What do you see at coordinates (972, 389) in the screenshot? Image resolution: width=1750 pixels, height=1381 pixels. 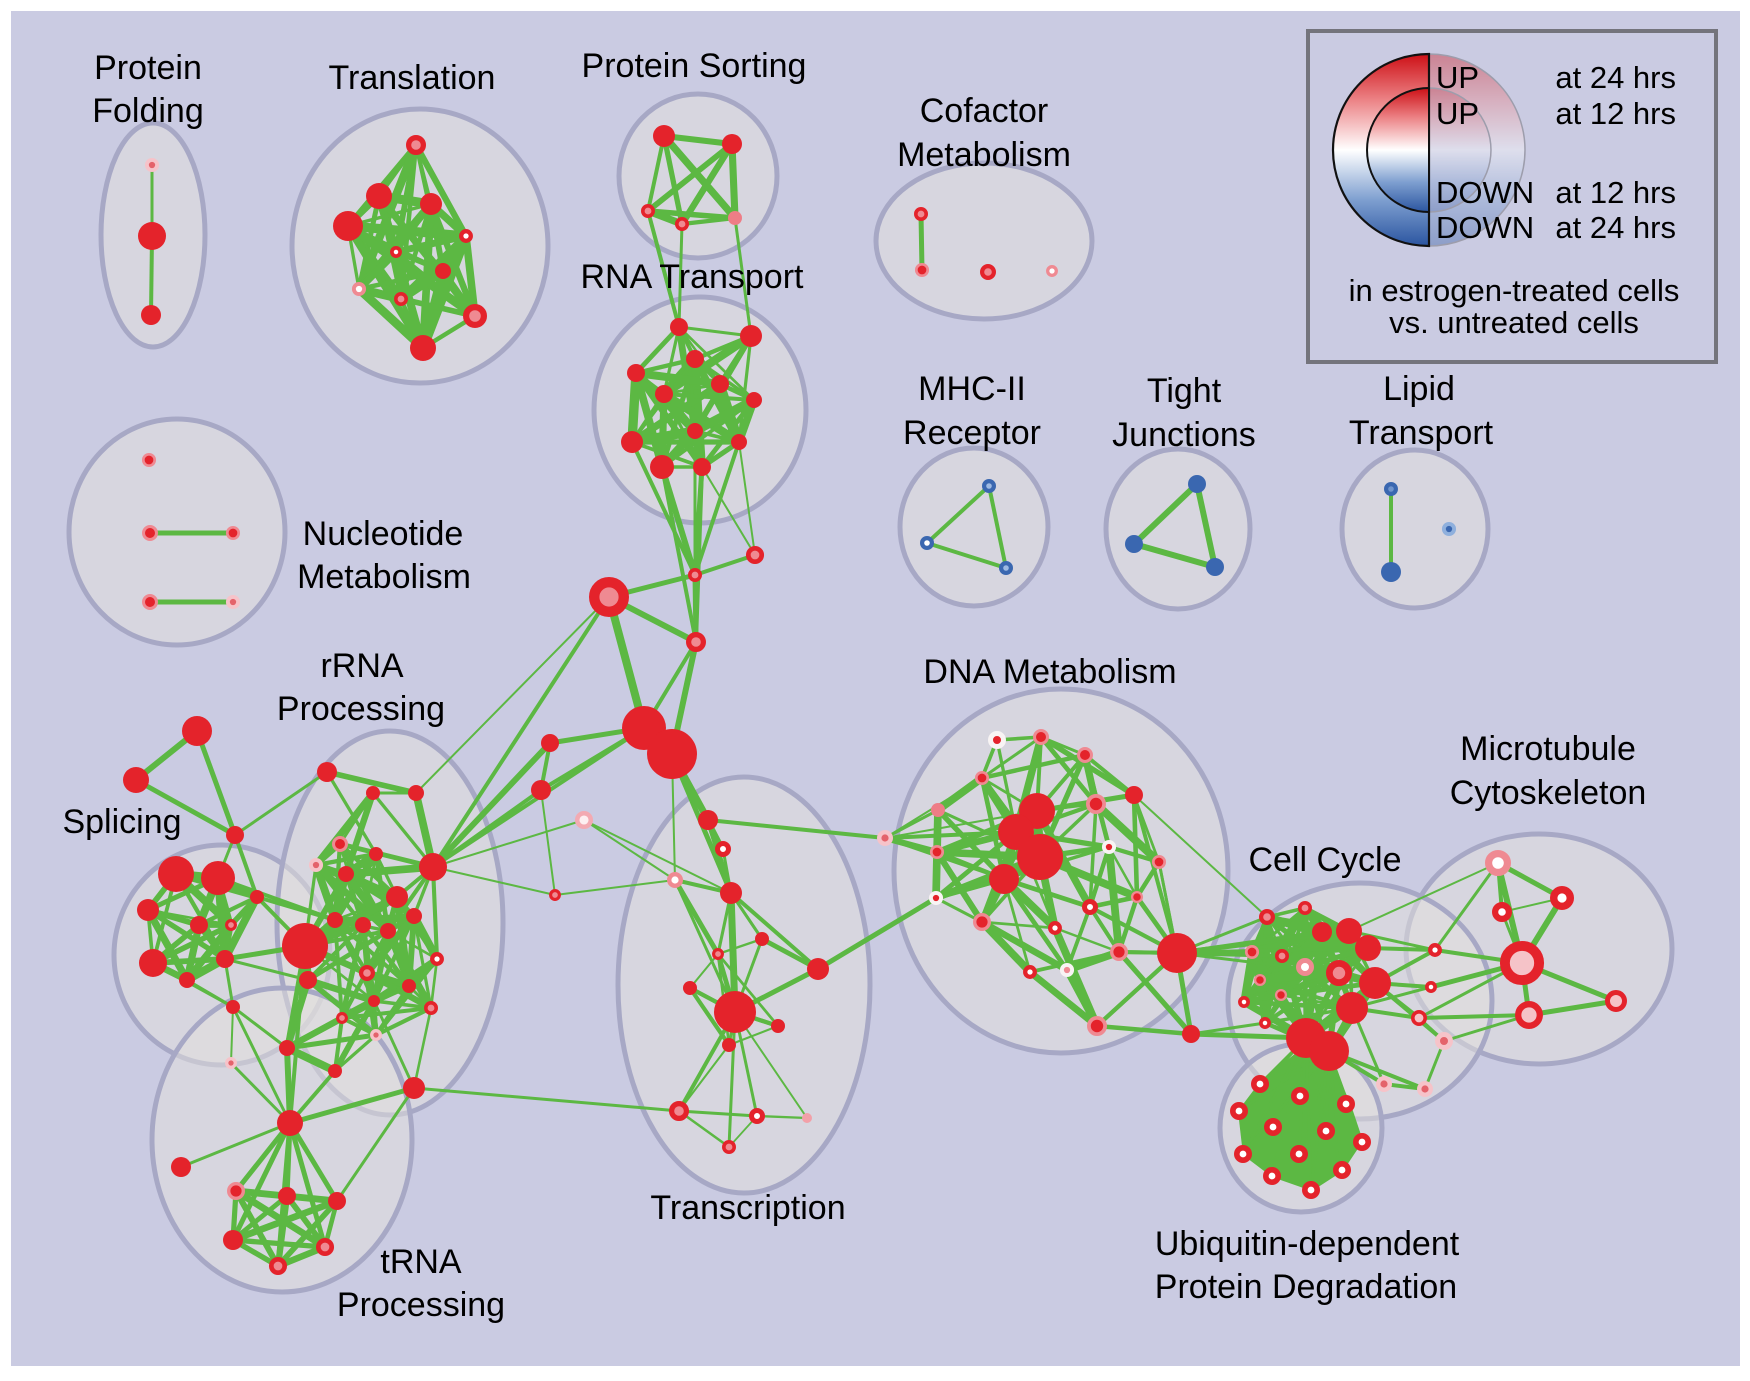 I see `svg-text: MHC-II` at bounding box center [972, 389].